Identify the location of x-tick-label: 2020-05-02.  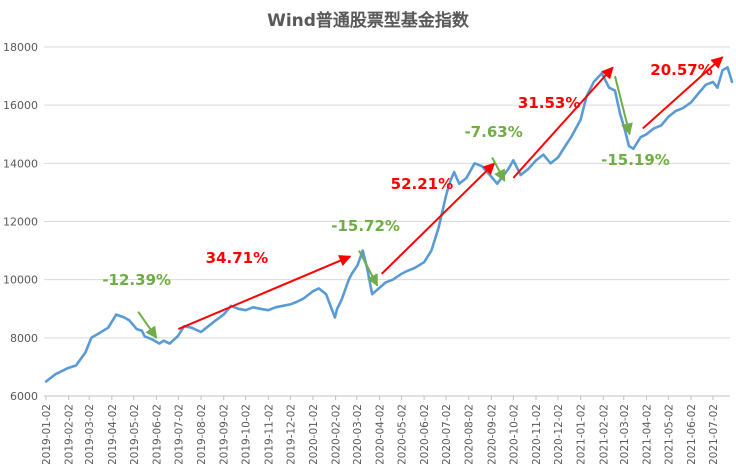
(402, 434).